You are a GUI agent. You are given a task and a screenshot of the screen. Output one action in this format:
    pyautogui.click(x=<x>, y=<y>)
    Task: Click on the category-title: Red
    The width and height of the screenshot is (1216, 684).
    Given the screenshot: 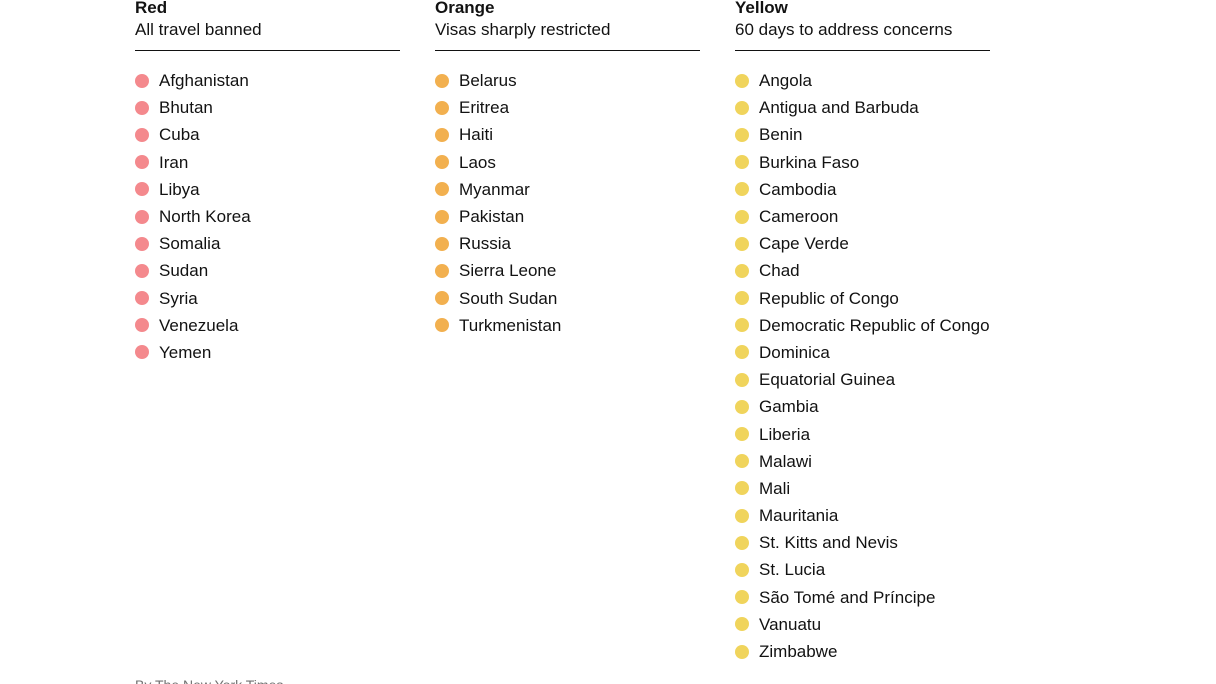 What is the action you would take?
    pyautogui.click(x=151, y=8)
    